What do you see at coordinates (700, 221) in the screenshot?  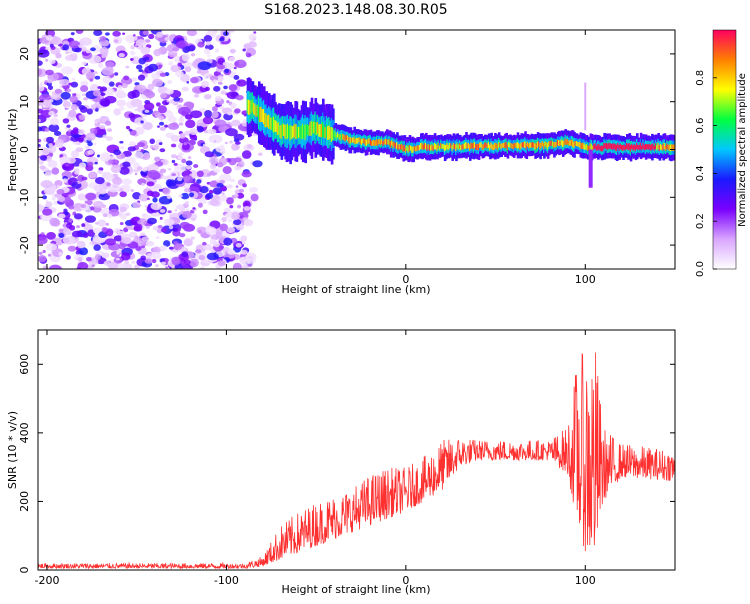 I see `colorbar-tick-label: 0.2` at bounding box center [700, 221].